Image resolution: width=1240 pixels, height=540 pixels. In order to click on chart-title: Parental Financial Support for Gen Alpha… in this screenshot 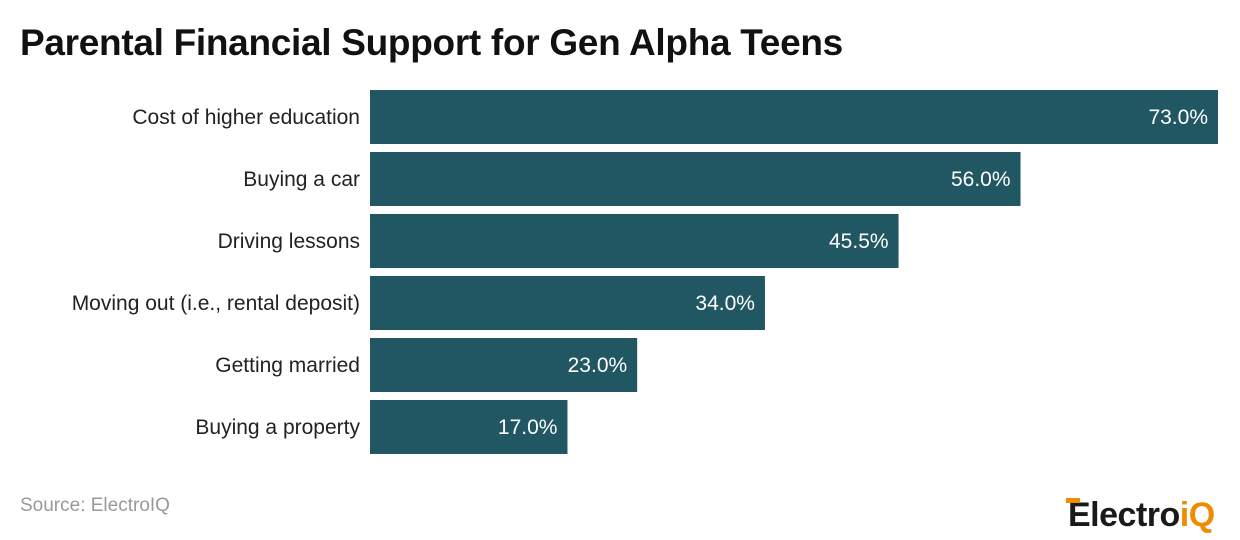, I will do `click(431, 42)`.